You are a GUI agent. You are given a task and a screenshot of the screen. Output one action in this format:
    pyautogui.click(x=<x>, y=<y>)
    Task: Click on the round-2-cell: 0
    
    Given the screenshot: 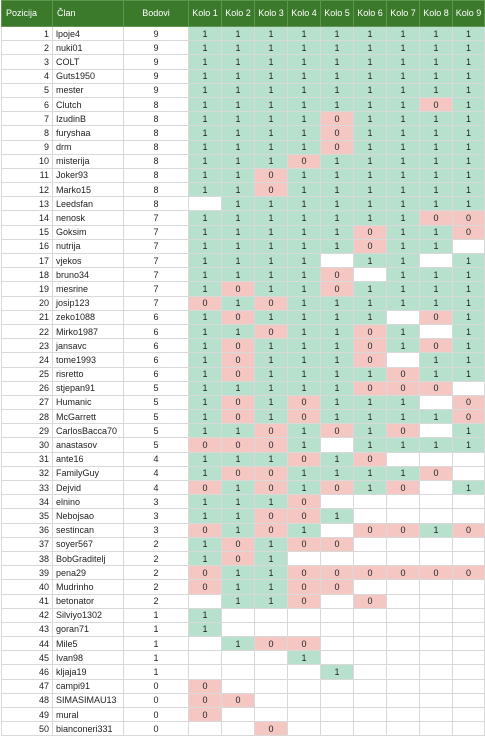 What is the action you would take?
    pyautogui.click(x=238, y=700)
    